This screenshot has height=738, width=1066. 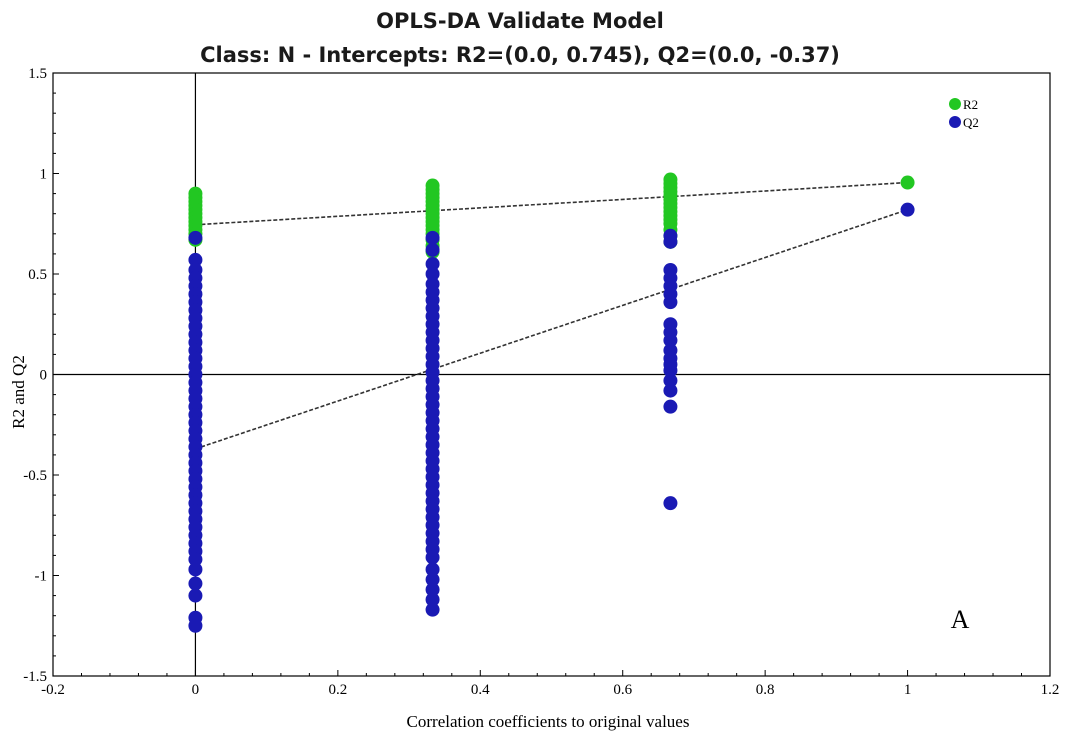 I want to click on y-axis-title: R2 and Q2, so click(x=18, y=392).